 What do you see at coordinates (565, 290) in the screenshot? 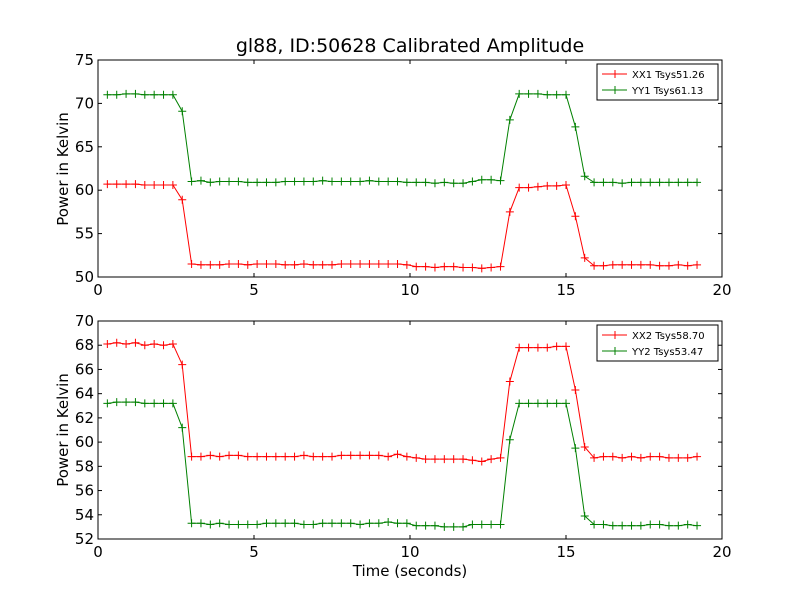
I see `x-tick-label: 15` at bounding box center [565, 290].